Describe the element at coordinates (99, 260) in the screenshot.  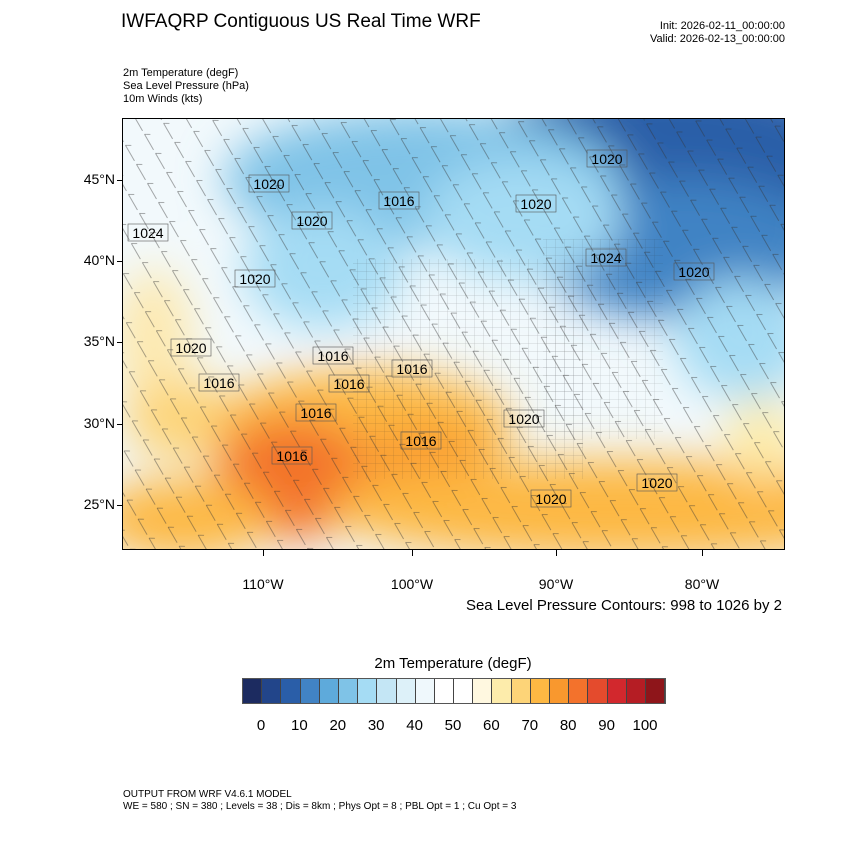
I see `lat-label-40n: 40°N` at that location.